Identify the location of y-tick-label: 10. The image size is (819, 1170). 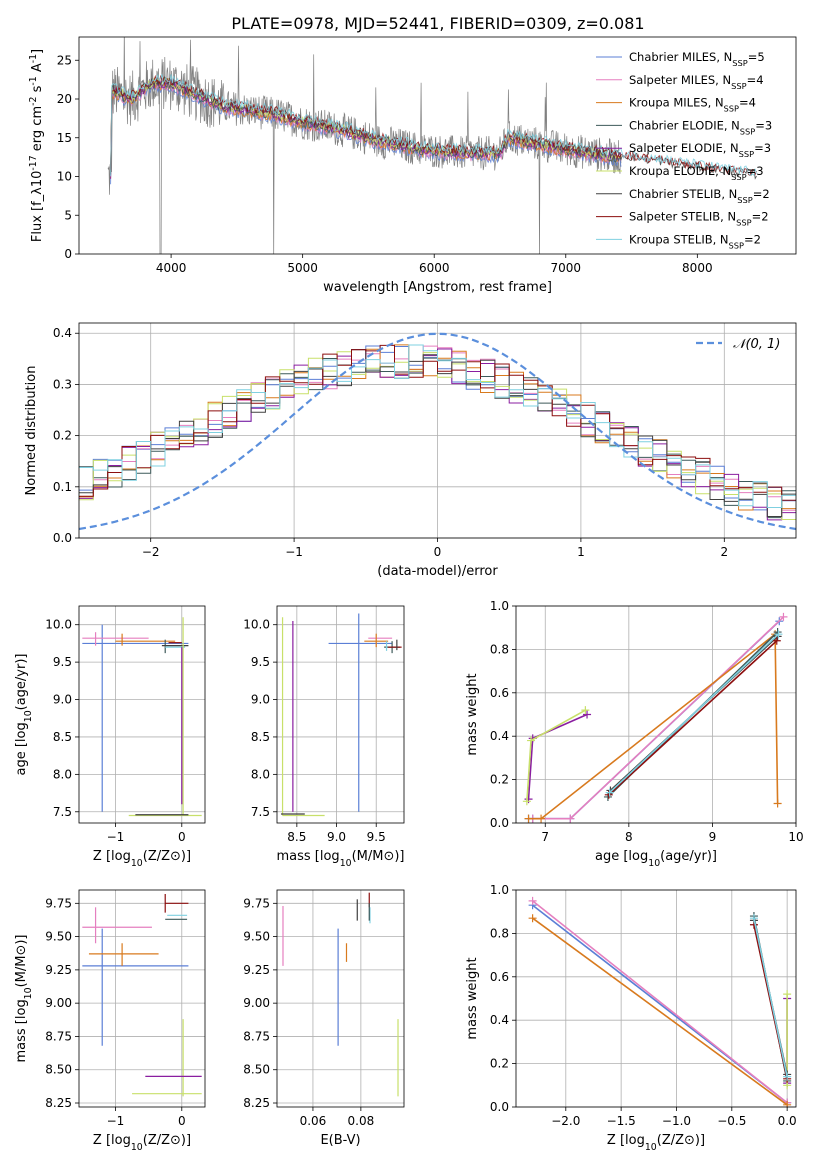
(64, 177).